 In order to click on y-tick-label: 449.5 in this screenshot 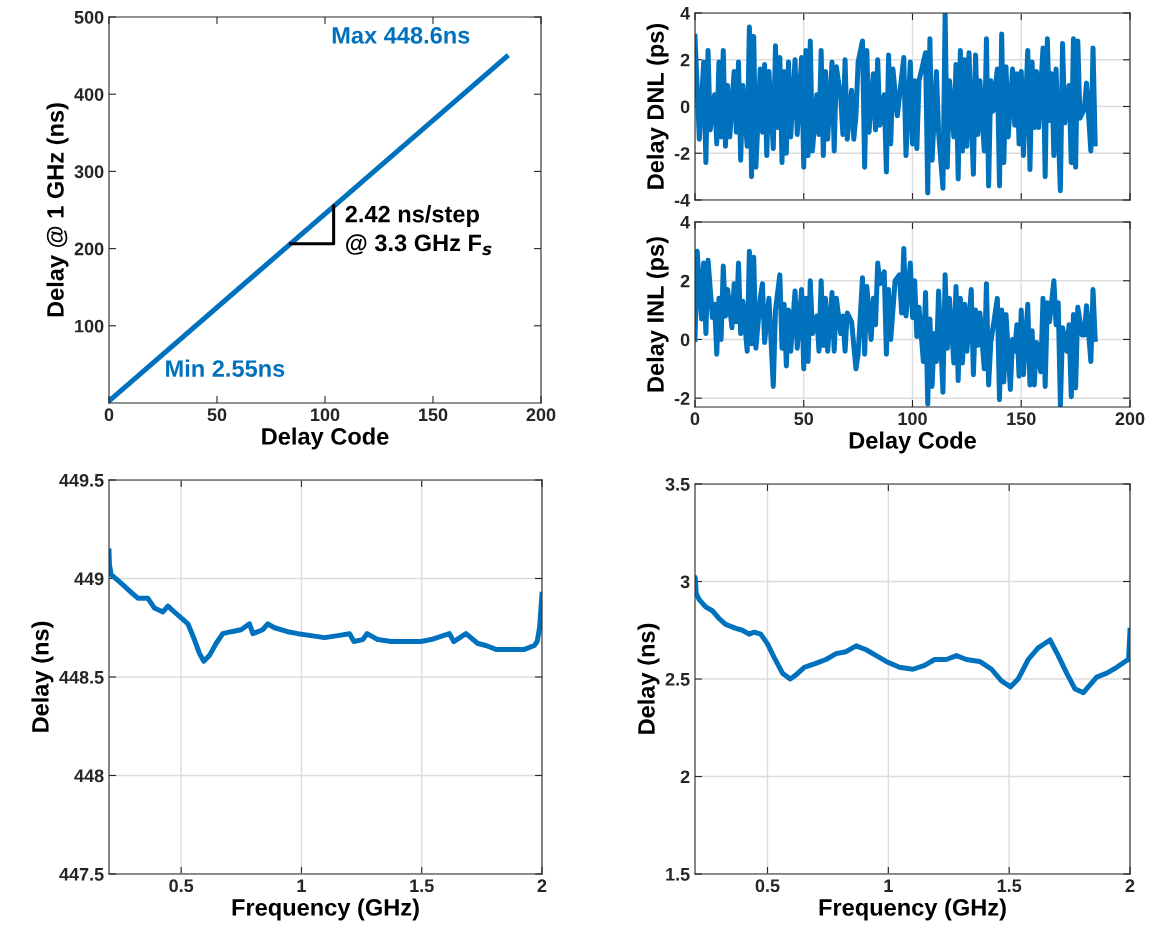, I will do `click(81, 480)`.